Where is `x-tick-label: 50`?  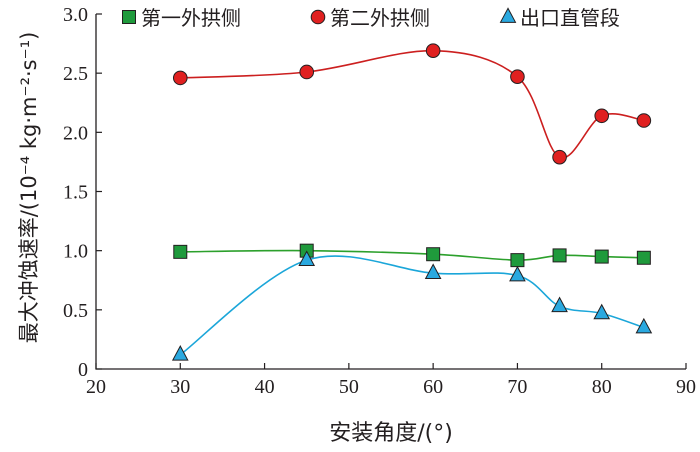 x-tick-label: 50 is located at coordinates (349, 387).